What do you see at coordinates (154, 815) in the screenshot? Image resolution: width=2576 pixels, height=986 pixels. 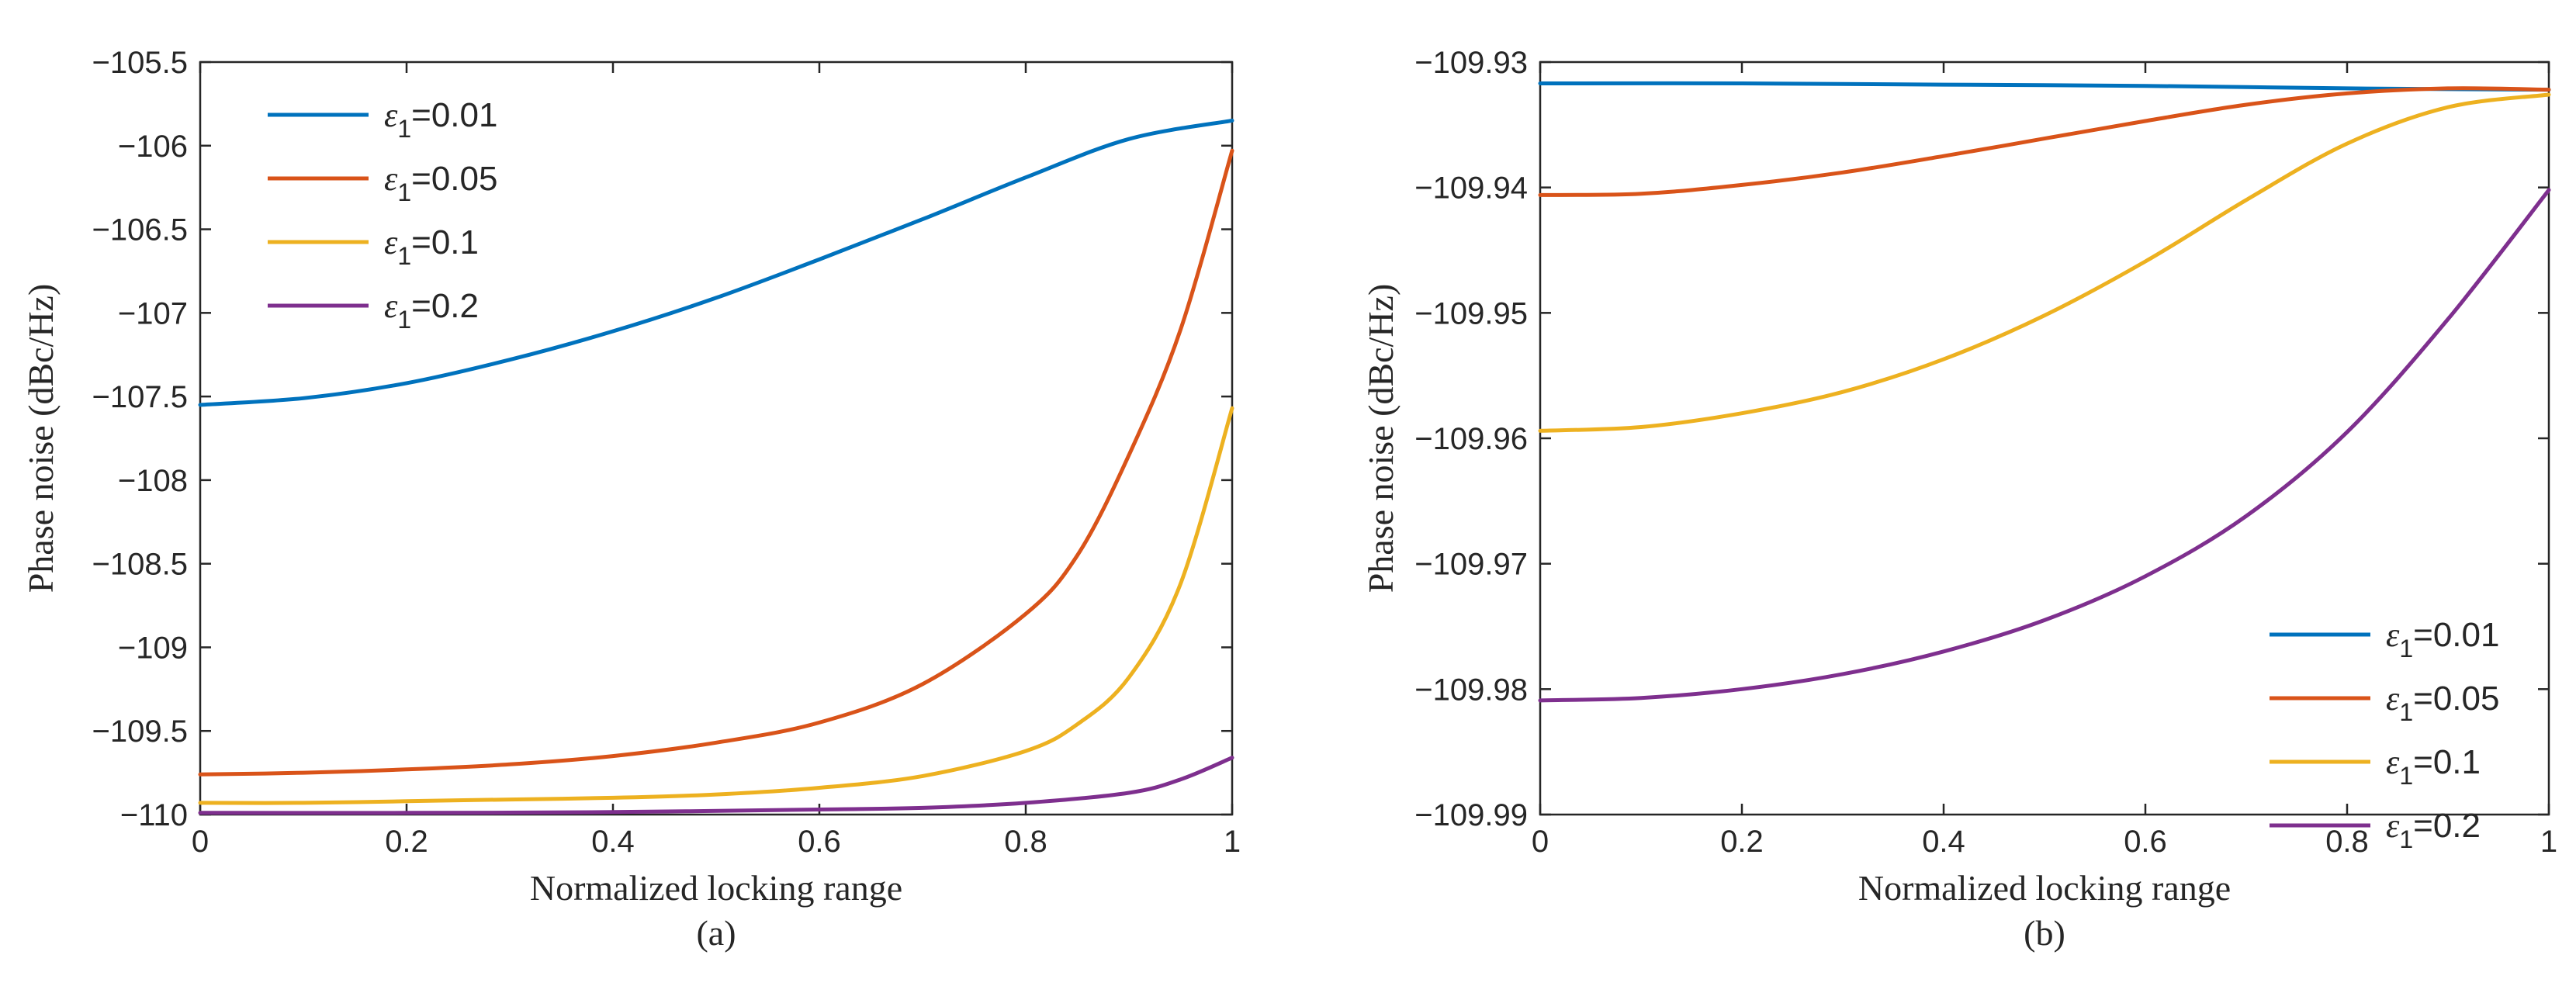 I see `y-tick-label: −110` at bounding box center [154, 815].